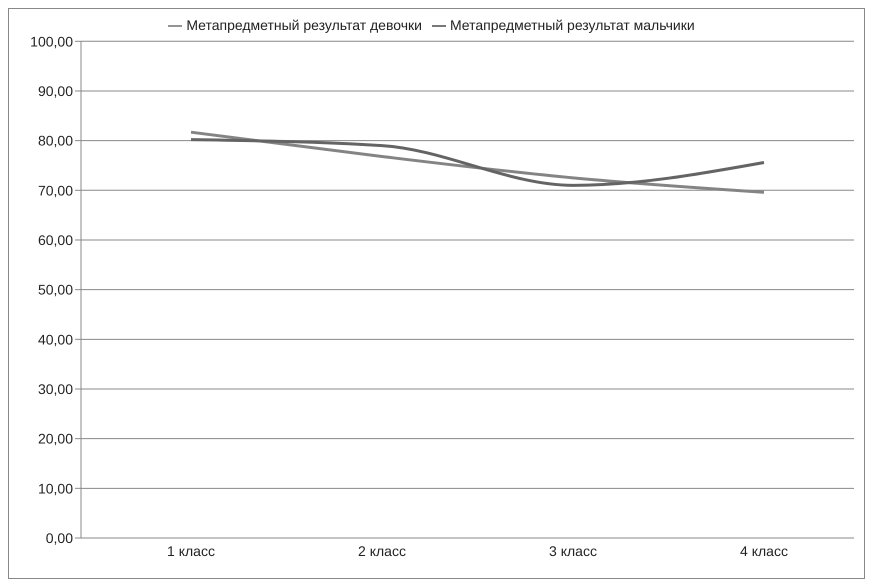  What do you see at coordinates (573, 550) in the screenshot?
I see `x-tick-label: 3 класс` at bounding box center [573, 550].